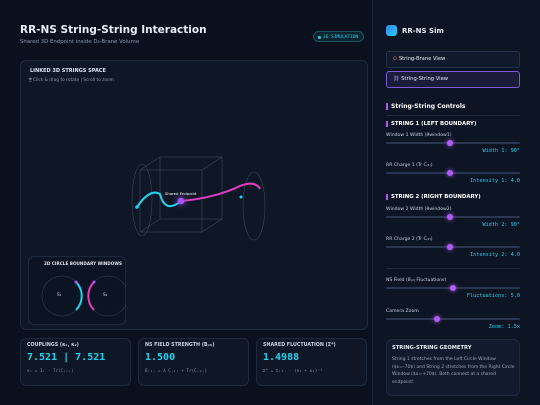 Image resolution: width=540 pixels, height=405 pixels. Describe the element at coordinates (431, 124) in the screenshot. I see `group-title: STRING 1 (LEFT BOUNDARY)` at that location.